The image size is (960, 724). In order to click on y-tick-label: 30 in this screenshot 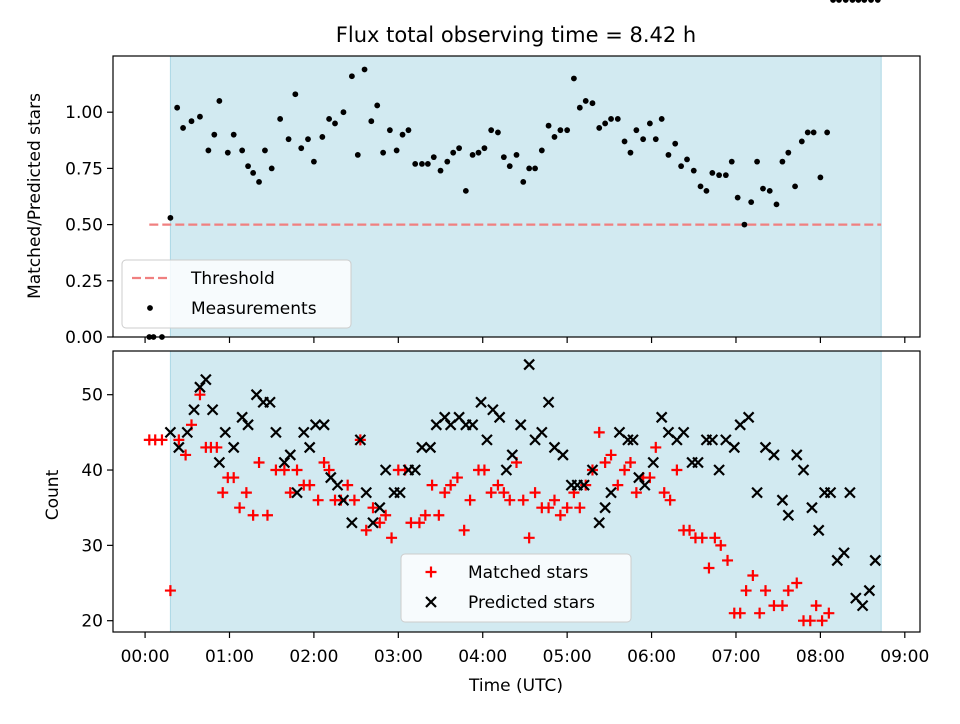, I will do `click(92, 546)`.